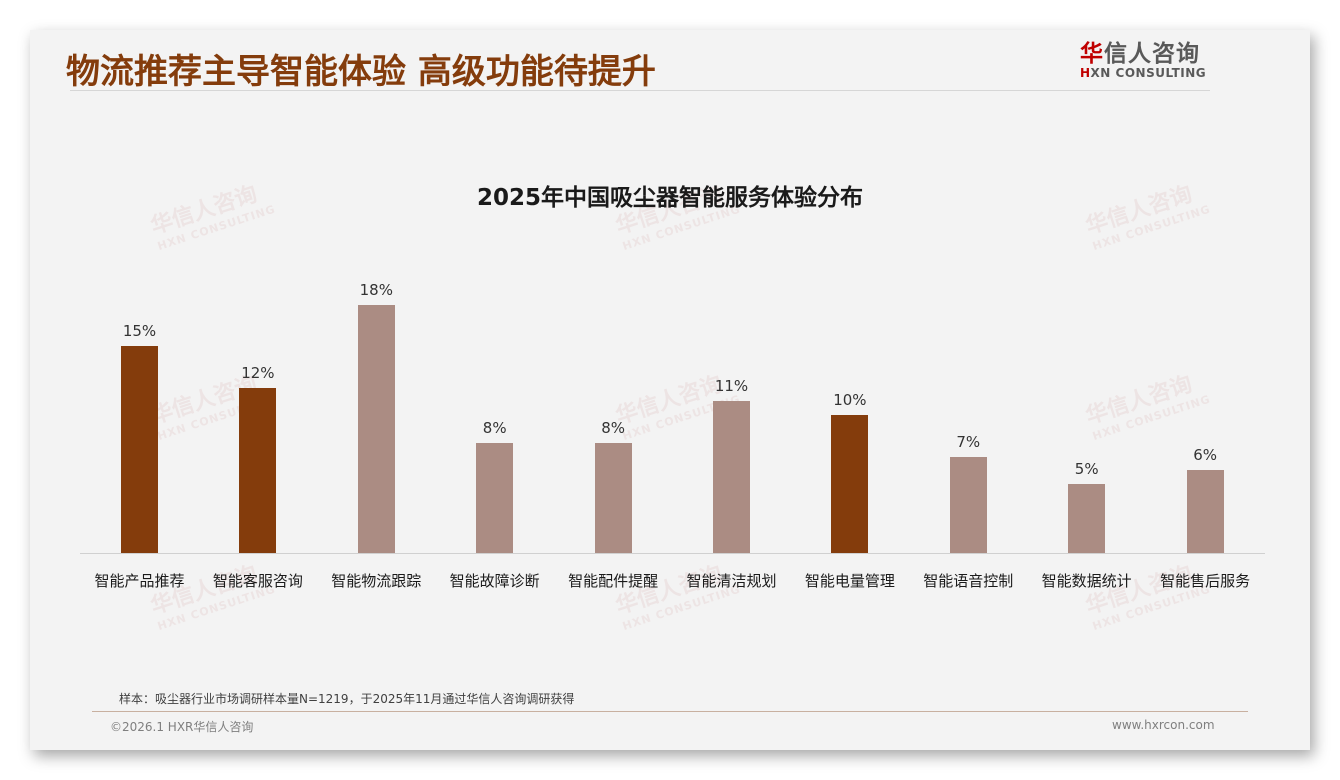  What do you see at coordinates (1163, 725) in the screenshot?
I see `website-link: www.hxrcon.com` at bounding box center [1163, 725].